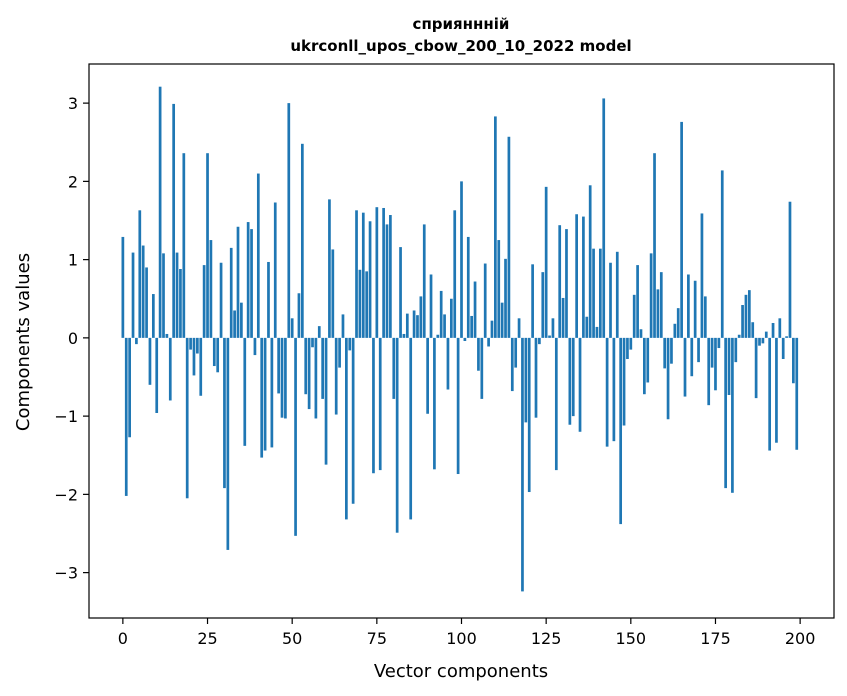 The image size is (847, 696). Describe the element at coordinates (66, 416) in the screenshot. I see `y-tick-label: −1` at that location.